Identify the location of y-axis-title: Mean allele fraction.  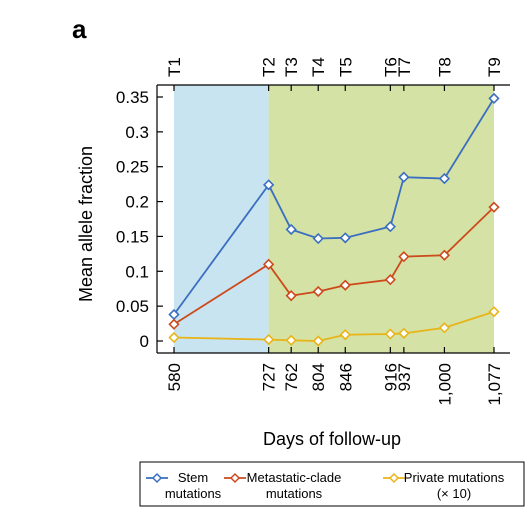
(86, 224).